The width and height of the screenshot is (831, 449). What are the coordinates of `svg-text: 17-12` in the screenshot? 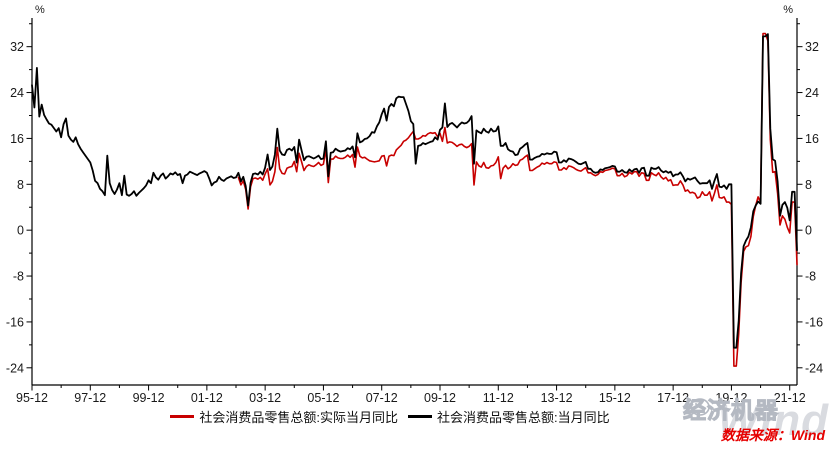 It's located at (673, 398).